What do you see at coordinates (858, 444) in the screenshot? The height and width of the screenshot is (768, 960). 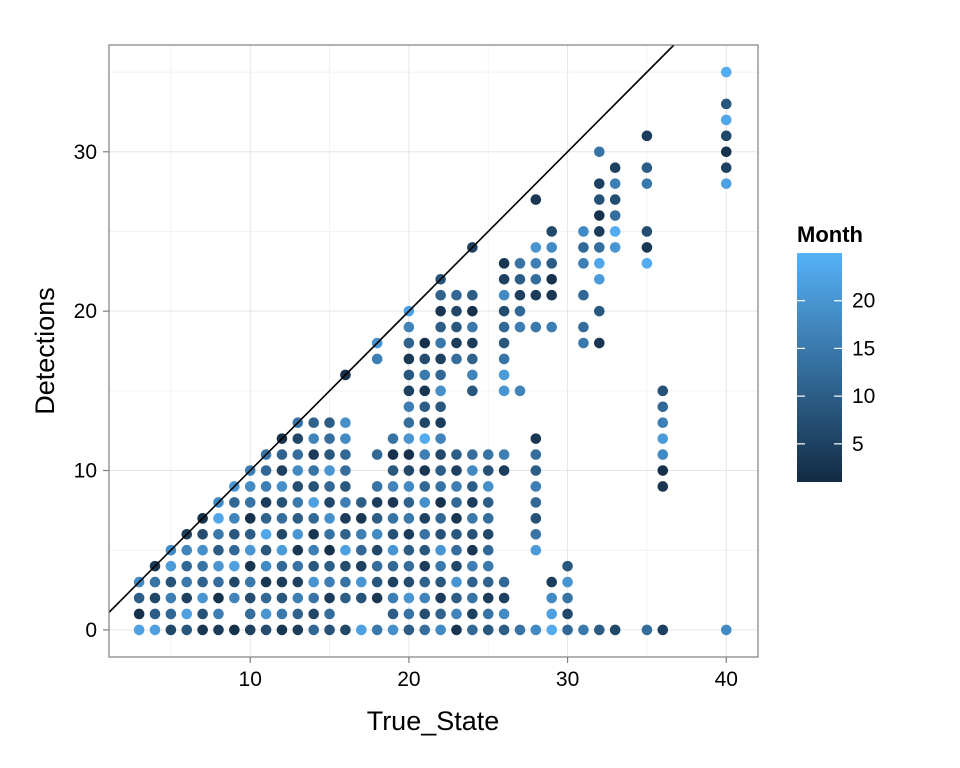 I see `colorbar-tick-label: 5` at bounding box center [858, 444].